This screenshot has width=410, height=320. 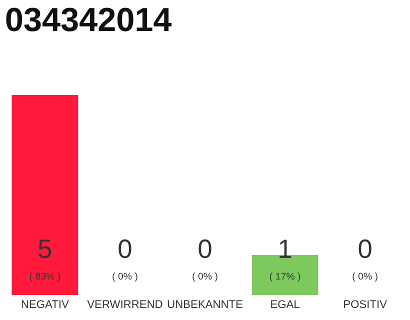 I want to click on x-tick-label: NEGATIV, so click(x=45, y=304).